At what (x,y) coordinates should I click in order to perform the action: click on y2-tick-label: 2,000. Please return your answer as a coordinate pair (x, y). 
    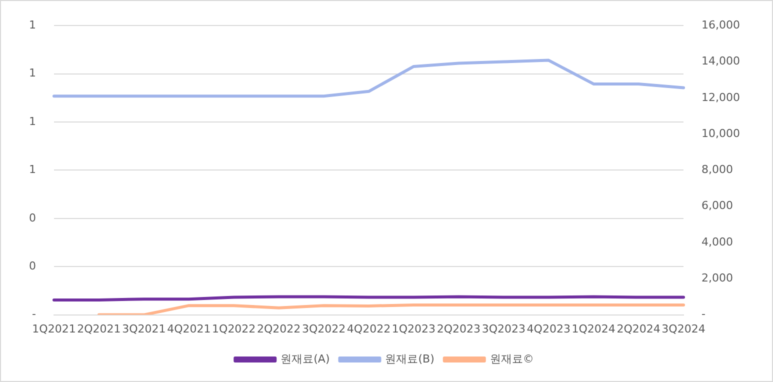
    Looking at the image, I should click on (718, 278).